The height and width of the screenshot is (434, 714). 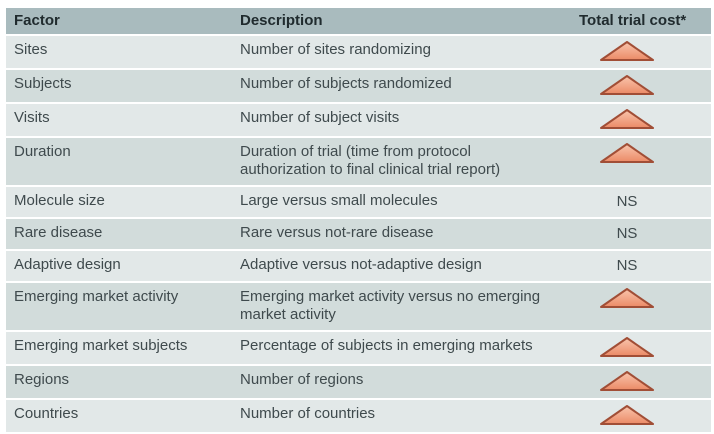 I want to click on factor-cell: Subjects, so click(x=119, y=86).